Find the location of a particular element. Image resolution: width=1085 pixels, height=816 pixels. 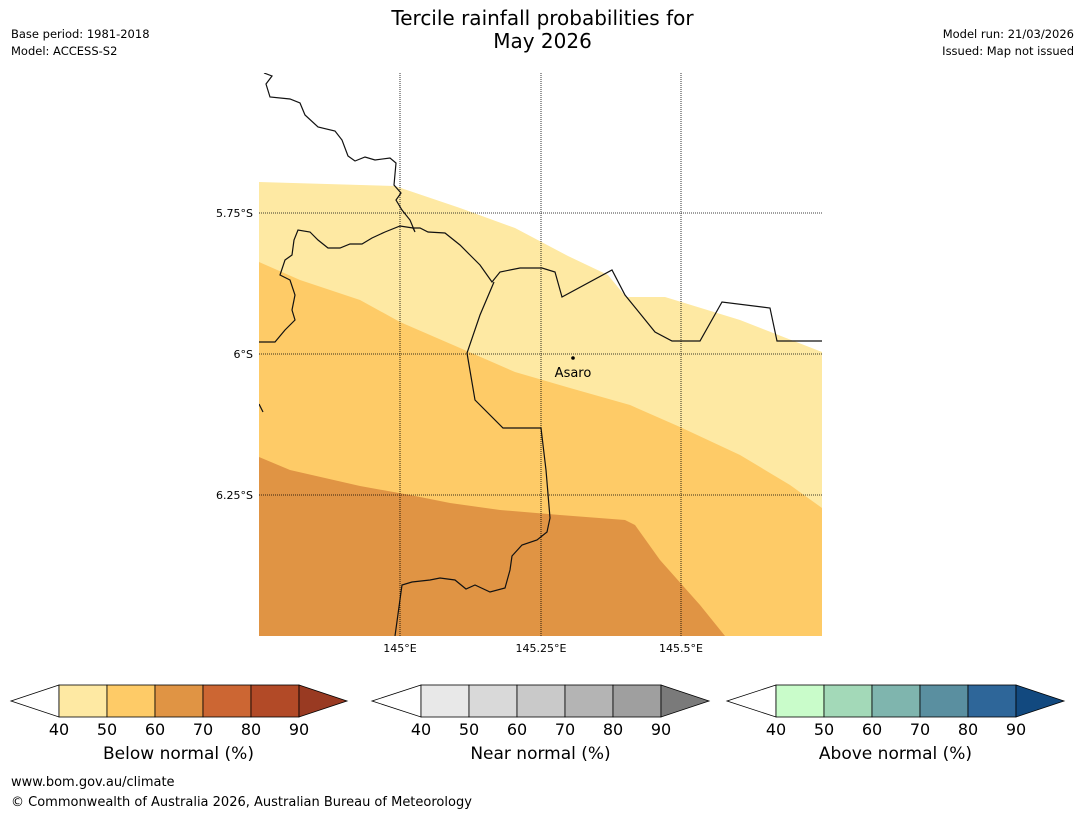

asaro-marker is located at coordinates (573, 358).